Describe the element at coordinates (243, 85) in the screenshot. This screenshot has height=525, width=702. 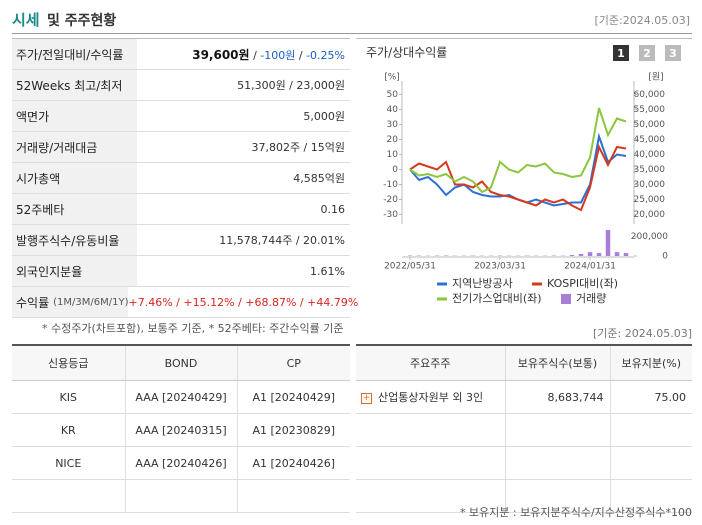
I see `row-value: 51,300원 / 23,000원` at that location.